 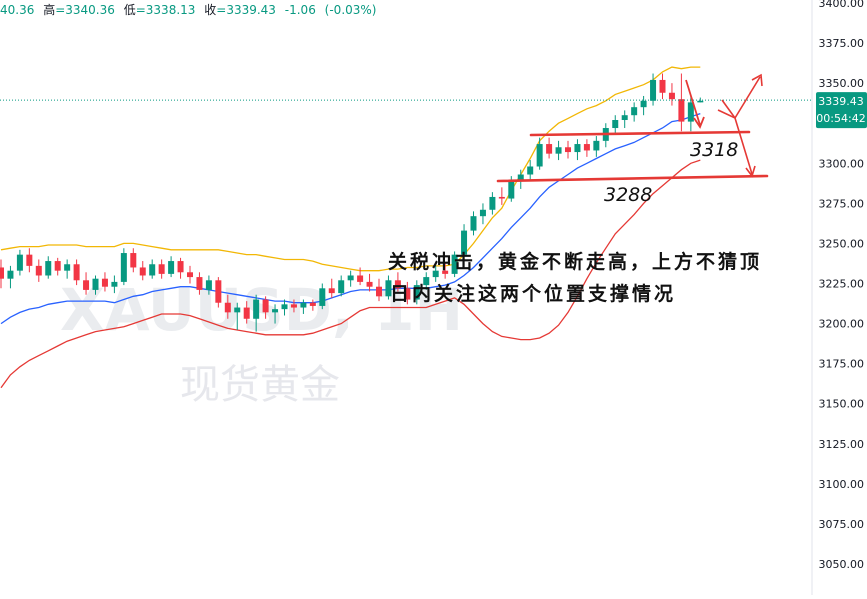 I want to click on ohlc-high-label: 高, so click(x=49, y=10).